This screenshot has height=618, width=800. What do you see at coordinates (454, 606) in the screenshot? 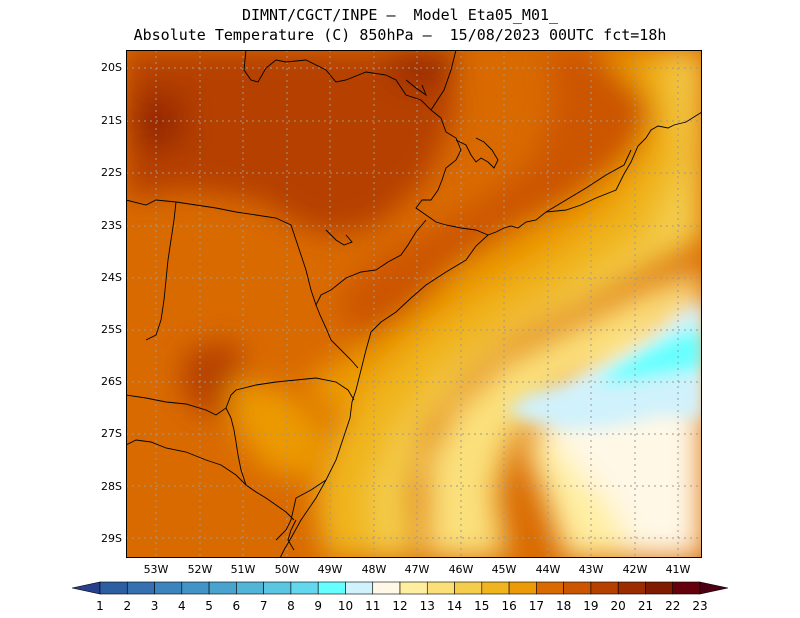
I see `colorbar-label-14: 14` at bounding box center [454, 606].